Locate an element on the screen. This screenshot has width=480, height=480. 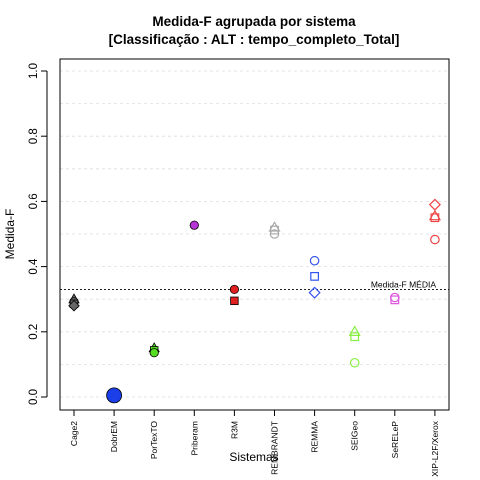
reference-line-label: Medida-F MÉDIA is located at coordinates (404, 284).